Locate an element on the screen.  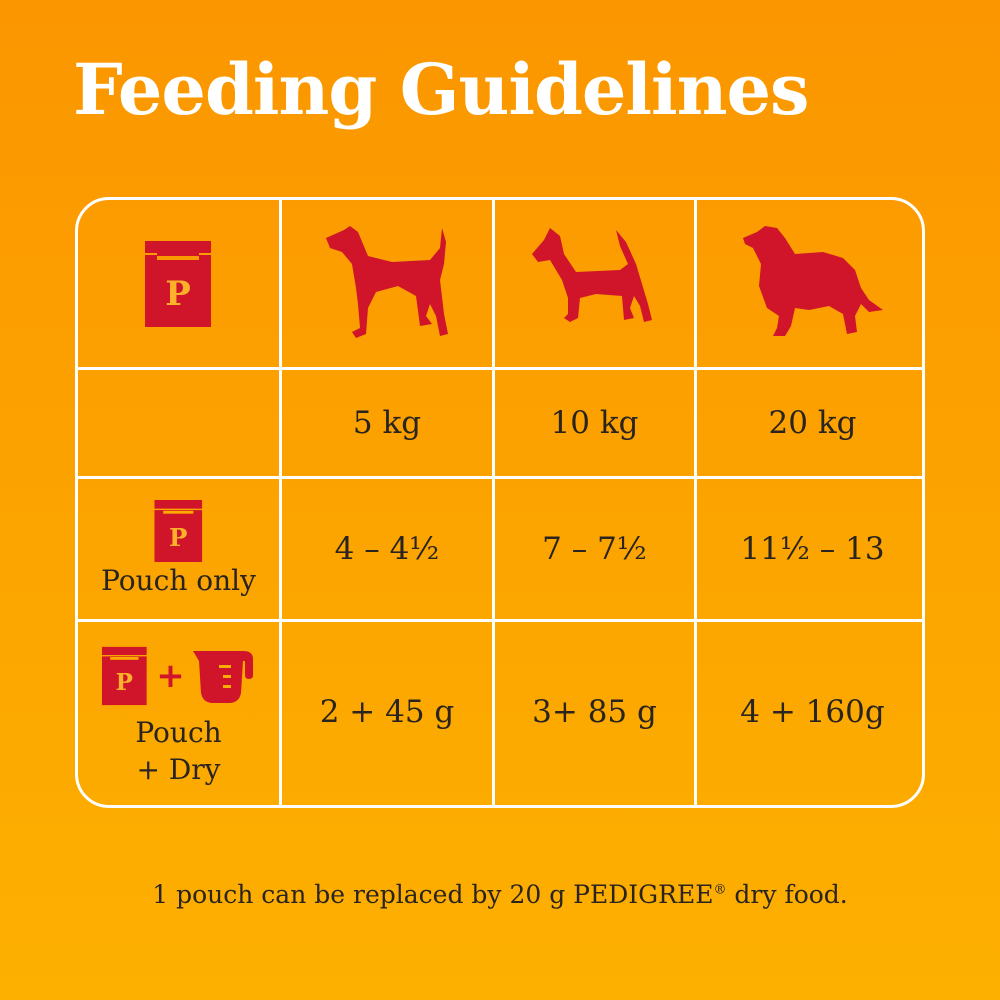
weight-5kg: 5 kg is located at coordinates (387, 423).